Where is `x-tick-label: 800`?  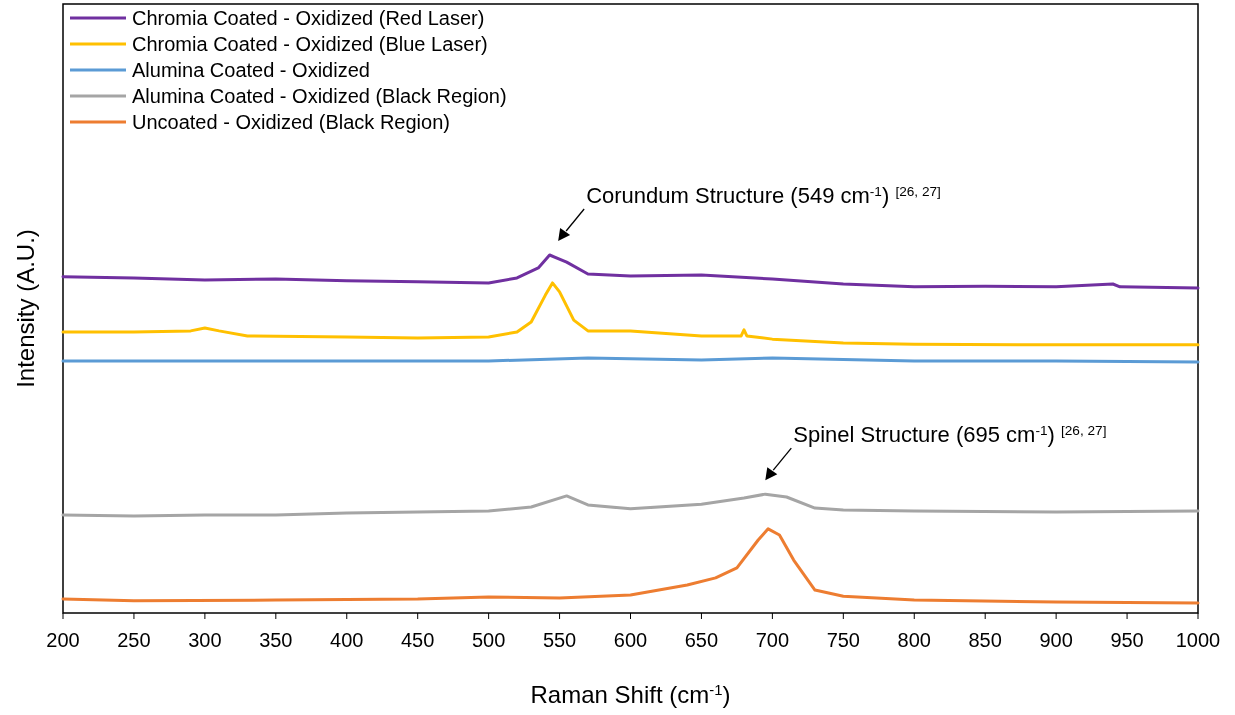 x-tick-label: 800 is located at coordinates (914, 640).